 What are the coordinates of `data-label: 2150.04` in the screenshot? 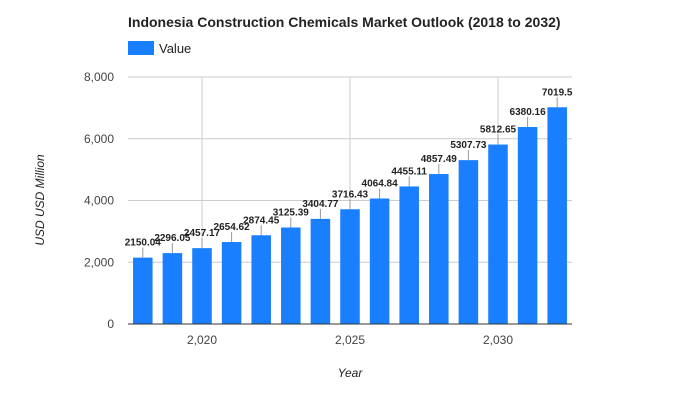 It's located at (143, 243).